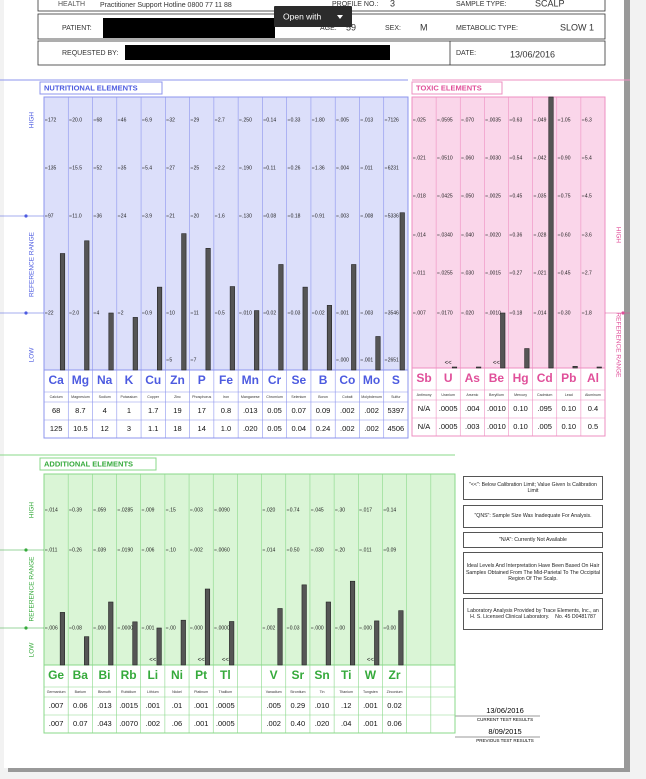  What do you see at coordinates (91, 87) in the screenshot?
I see `section-title: NUTRITIONAL ELEMENTS` at bounding box center [91, 87].